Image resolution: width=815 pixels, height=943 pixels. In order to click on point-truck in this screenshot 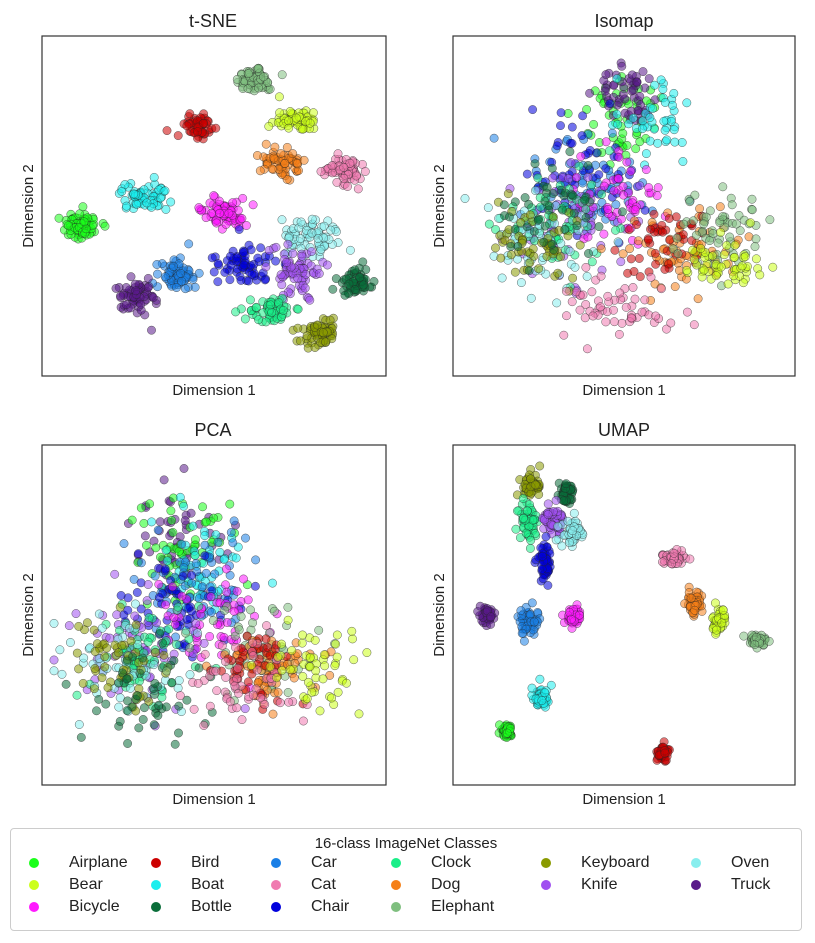, I will do `click(637, 82)`.